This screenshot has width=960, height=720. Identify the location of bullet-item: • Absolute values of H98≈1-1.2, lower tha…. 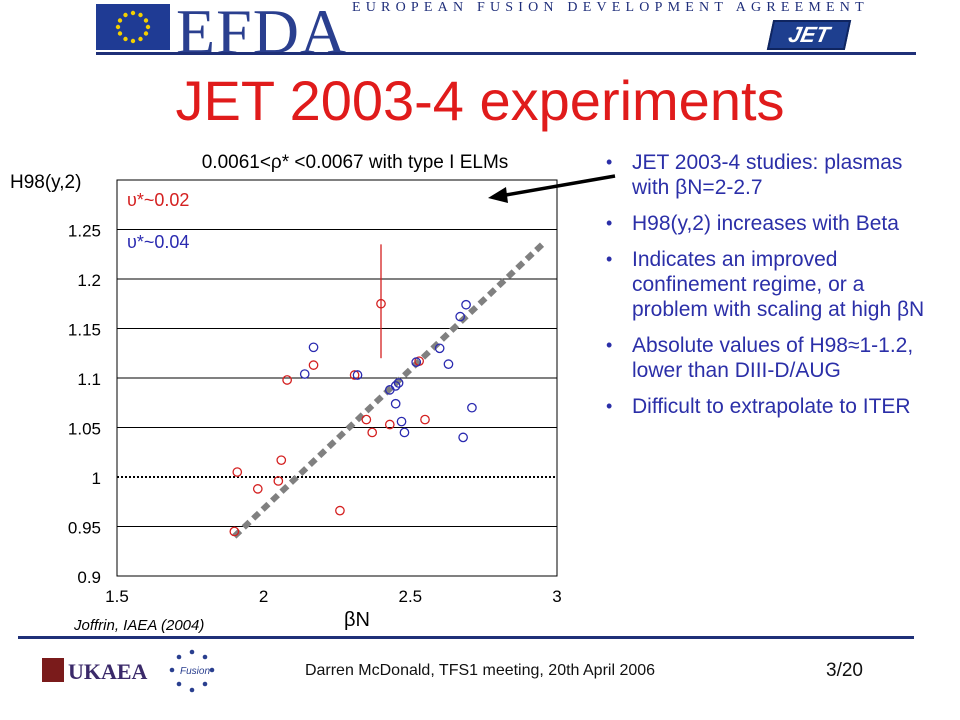
(769, 358).